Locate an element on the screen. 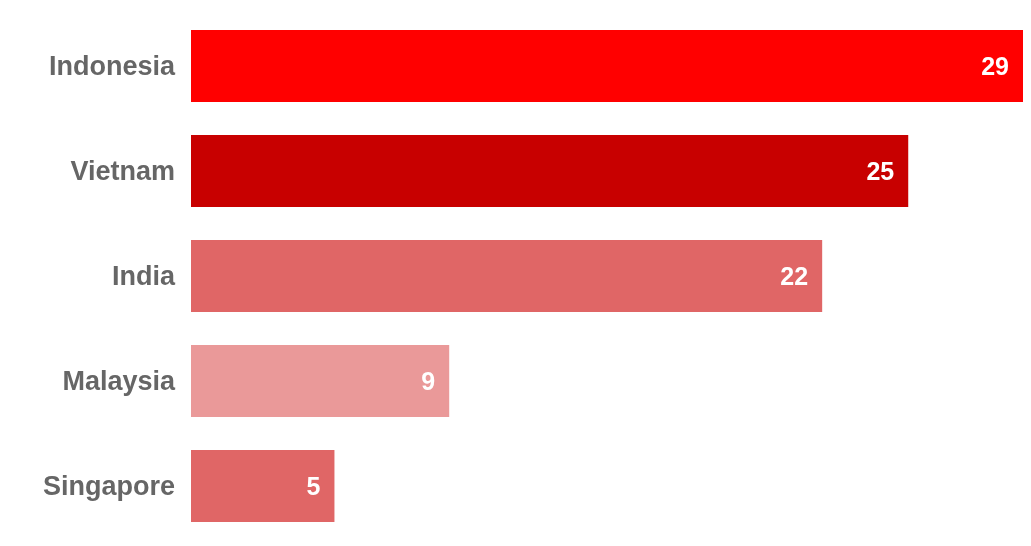  data-label: 9 is located at coordinates (428, 380).